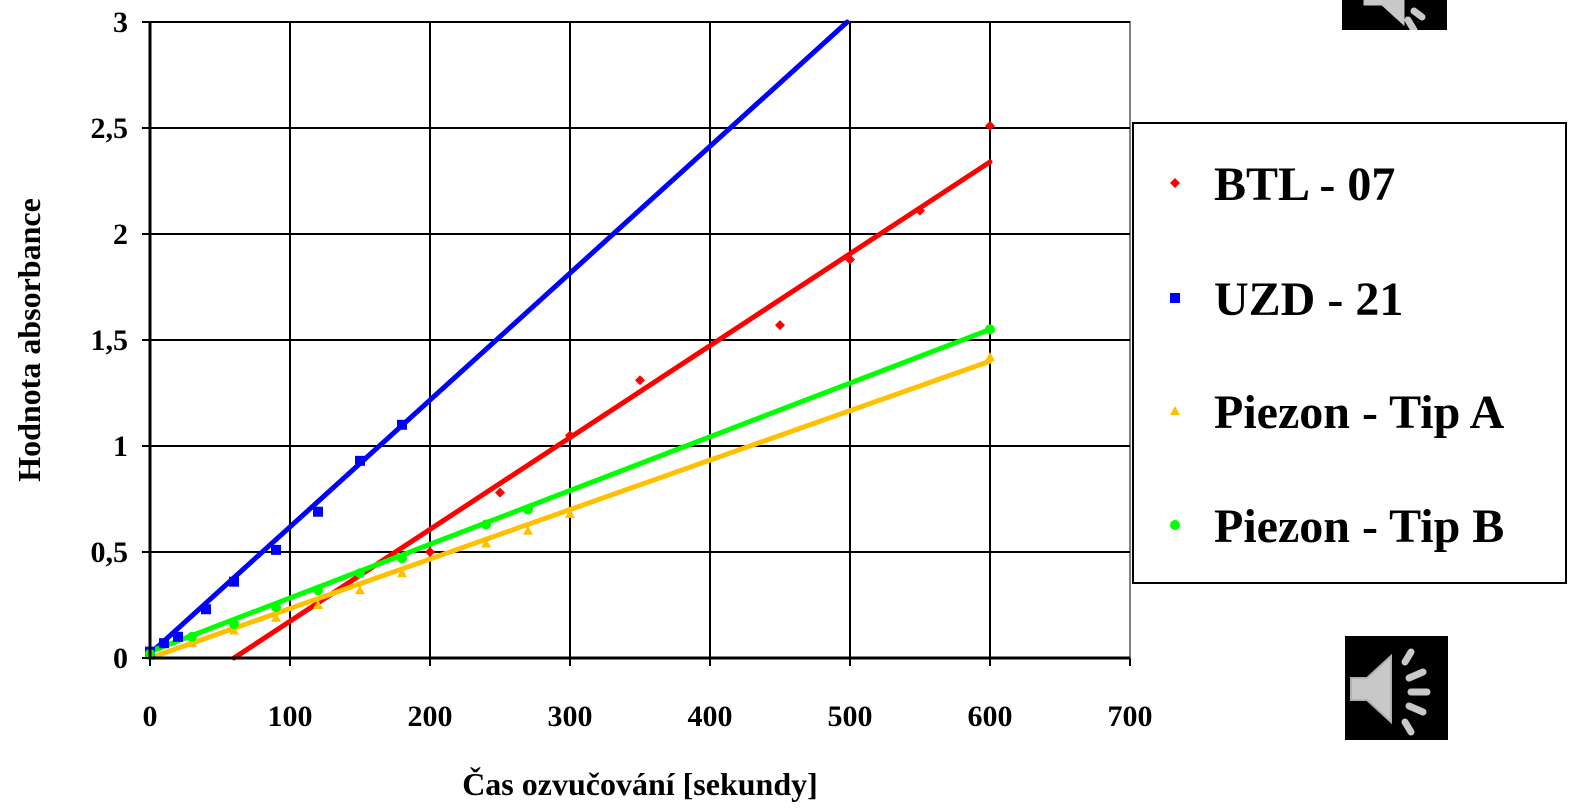 The image size is (1583, 811). Describe the element at coordinates (640, 784) in the screenshot. I see `x-axis-title: Čas ozvučování [sekundy]` at that location.